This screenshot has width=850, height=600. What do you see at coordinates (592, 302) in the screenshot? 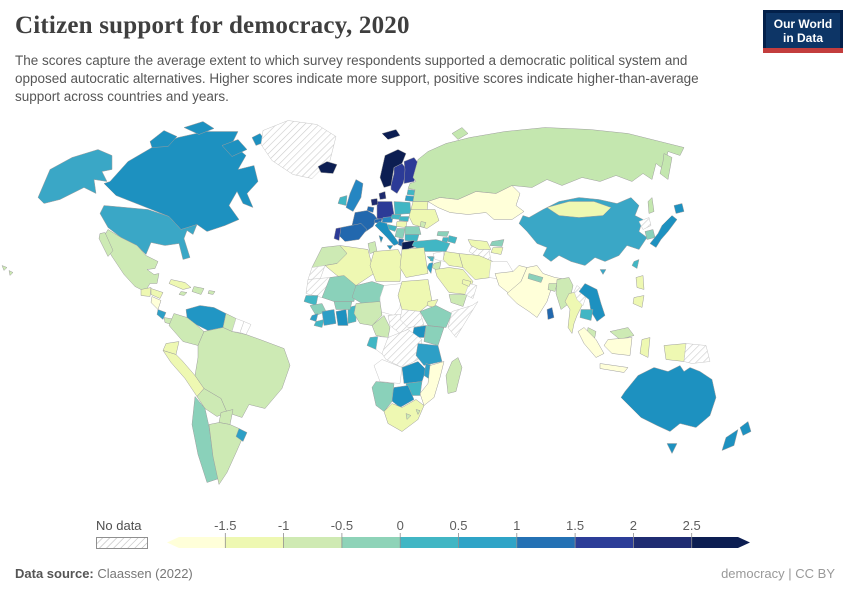
I see `country-vietnam` at bounding box center [592, 302].